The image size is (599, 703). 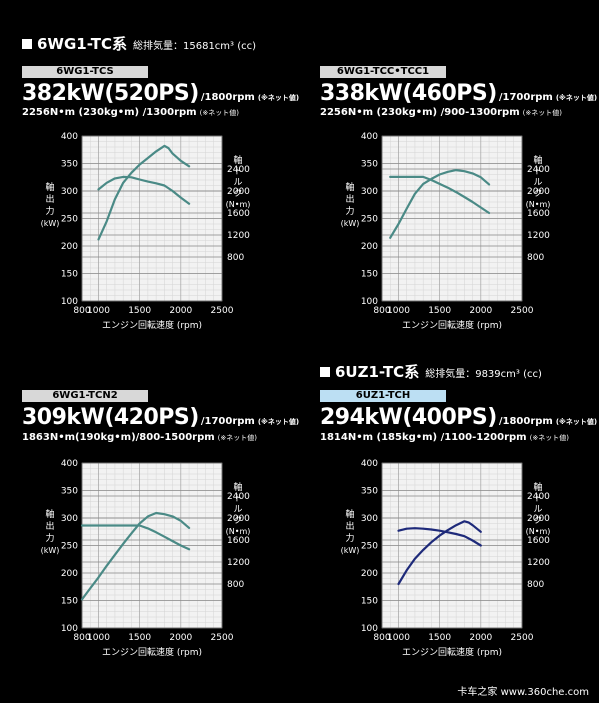 What do you see at coordinates (420, 112) in the screenshot?
I see `torque-value: 2256N•m (230kg•m) /900-1300rpm` at bounding box center [420, 112].